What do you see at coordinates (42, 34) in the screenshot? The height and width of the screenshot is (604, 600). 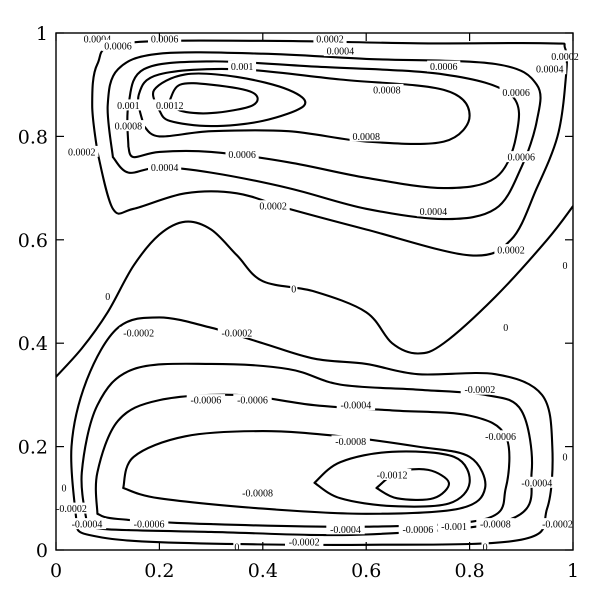 I see `y-tick-label: 1` at bounding box center [42, 34].